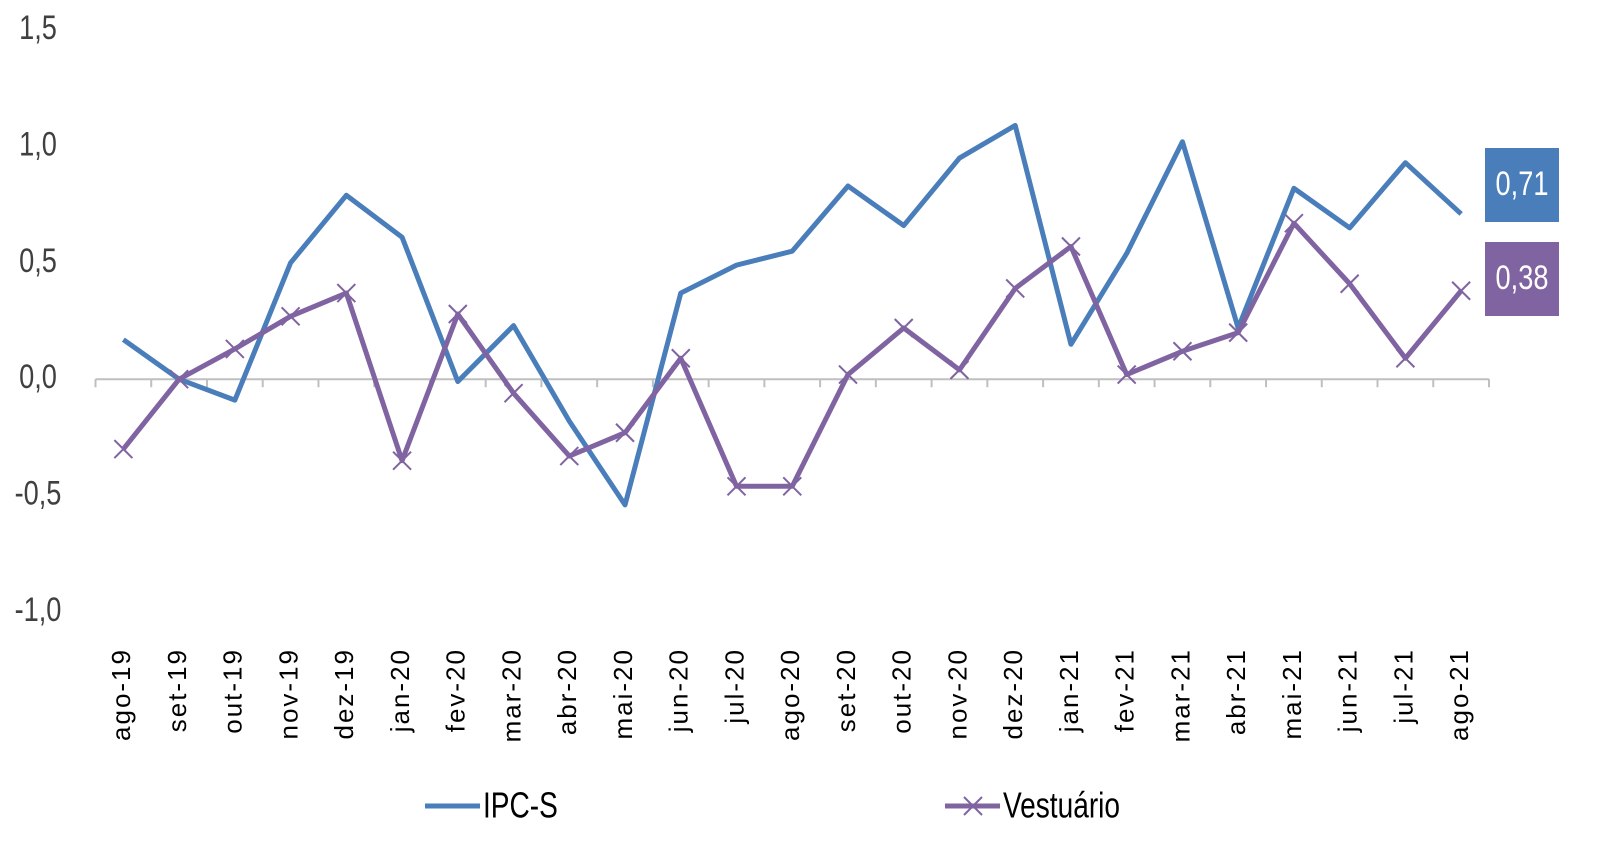 This screenshot has width=1617, height=859. Describe the element at coordinates (400, 690) in the screenshot. I see `x-tick-label: jan-20` at that location.